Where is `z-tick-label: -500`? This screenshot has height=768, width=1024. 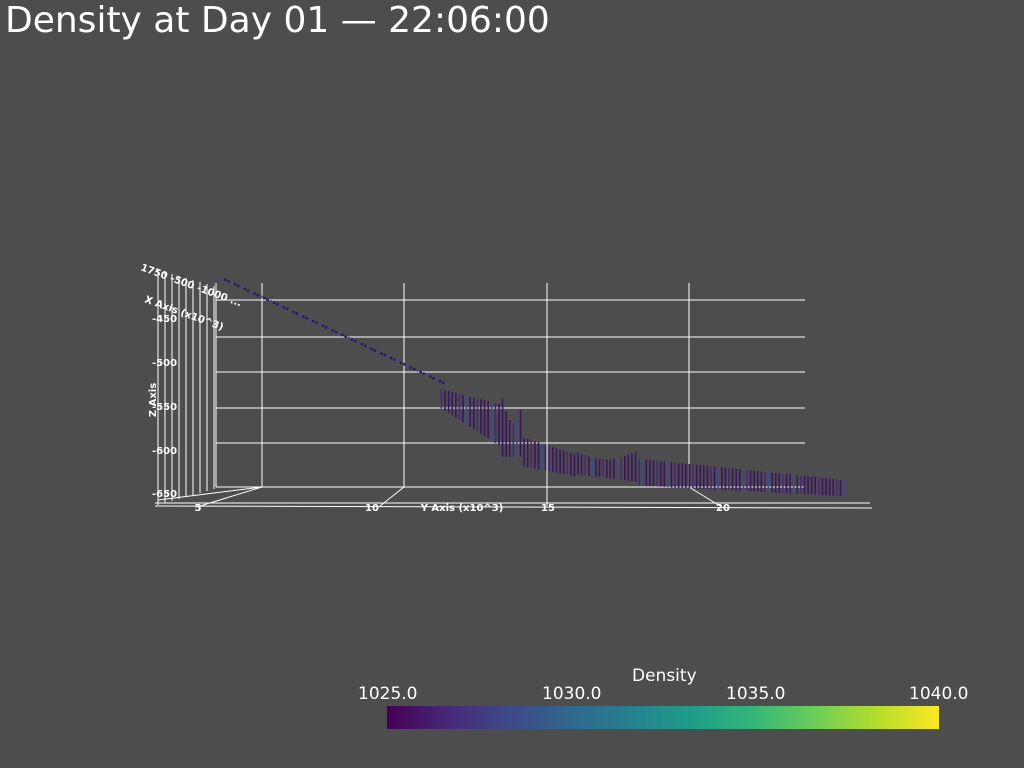
z-tick-label: -500 is located at coordinates (164, 363).